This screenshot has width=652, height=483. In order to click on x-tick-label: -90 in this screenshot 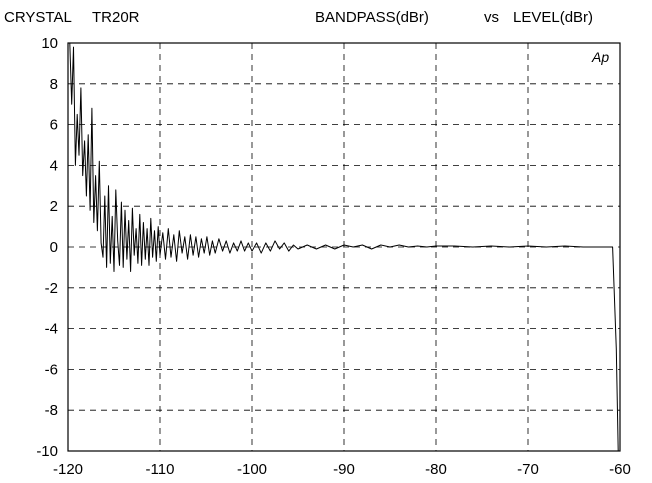, I will do `click(344, 469)`.